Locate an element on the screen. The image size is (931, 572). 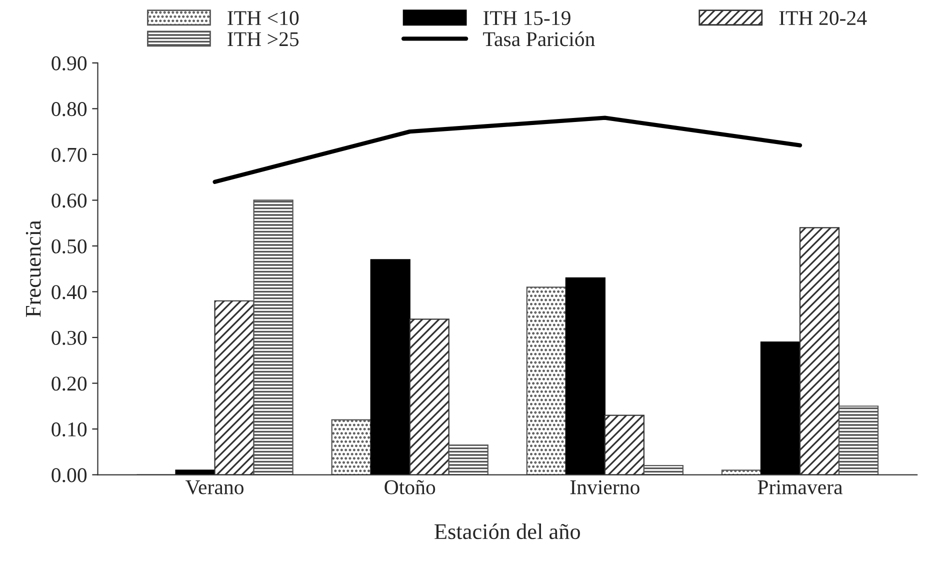
y-tick-label: 0.40 is located at coordinates (69, 292).